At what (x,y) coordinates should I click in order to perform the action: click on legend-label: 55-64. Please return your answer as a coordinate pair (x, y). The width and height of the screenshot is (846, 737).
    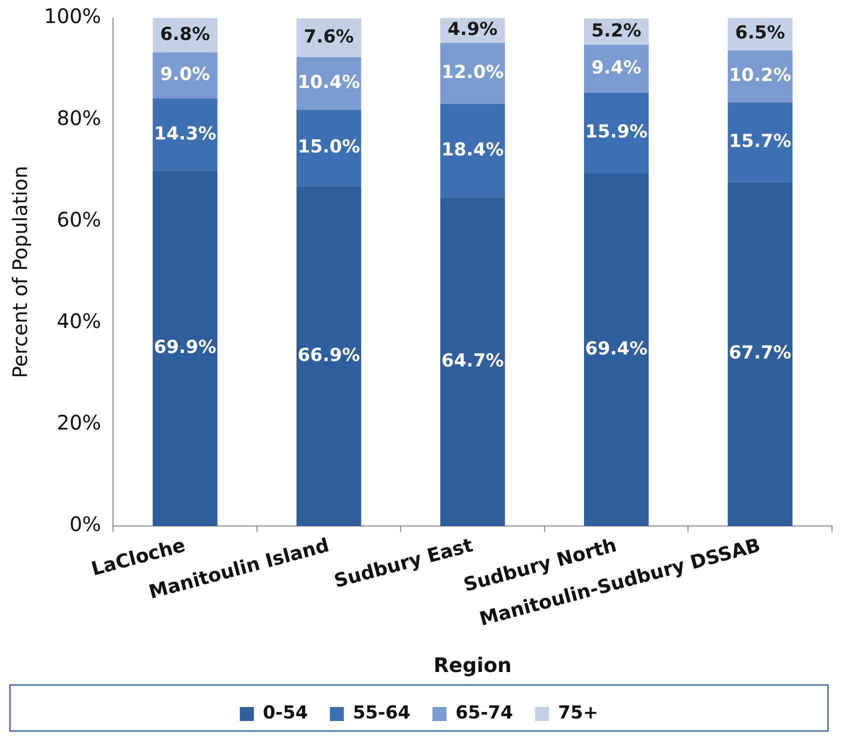
    Looking at the image, I should click on (381, 713).